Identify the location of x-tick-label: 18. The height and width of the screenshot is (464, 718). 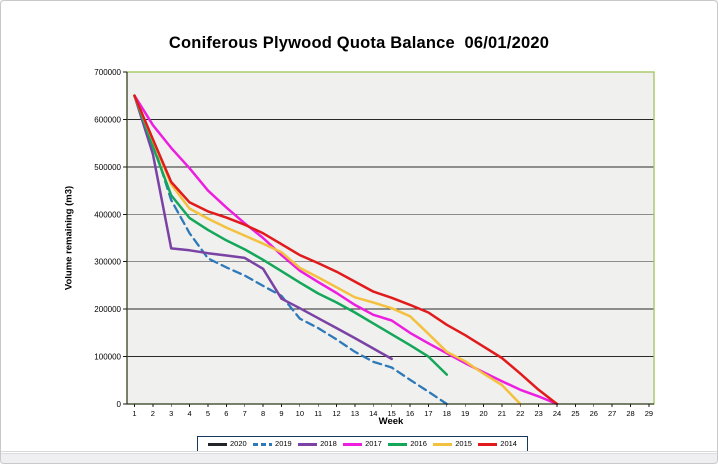
(447, 413).